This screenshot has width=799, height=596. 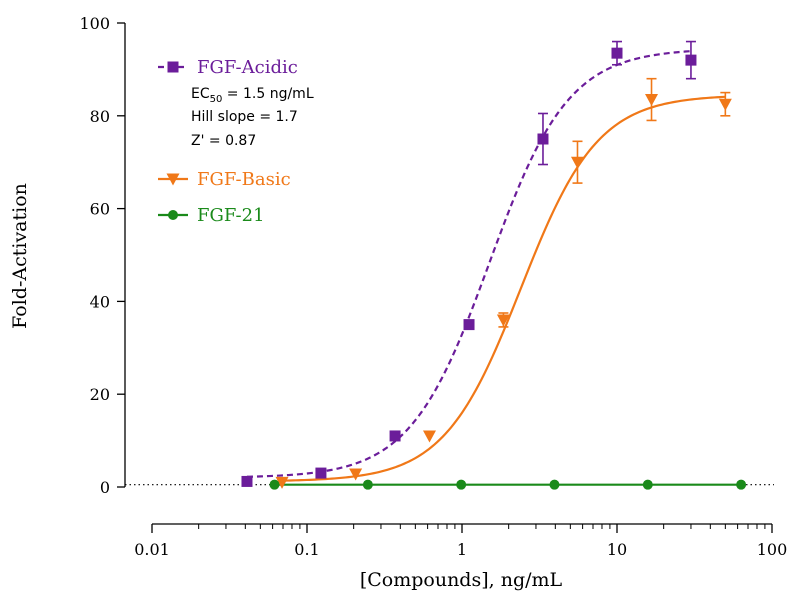 I want to click on fgf-acidic-legend-marker, so click(x=173, y=67).